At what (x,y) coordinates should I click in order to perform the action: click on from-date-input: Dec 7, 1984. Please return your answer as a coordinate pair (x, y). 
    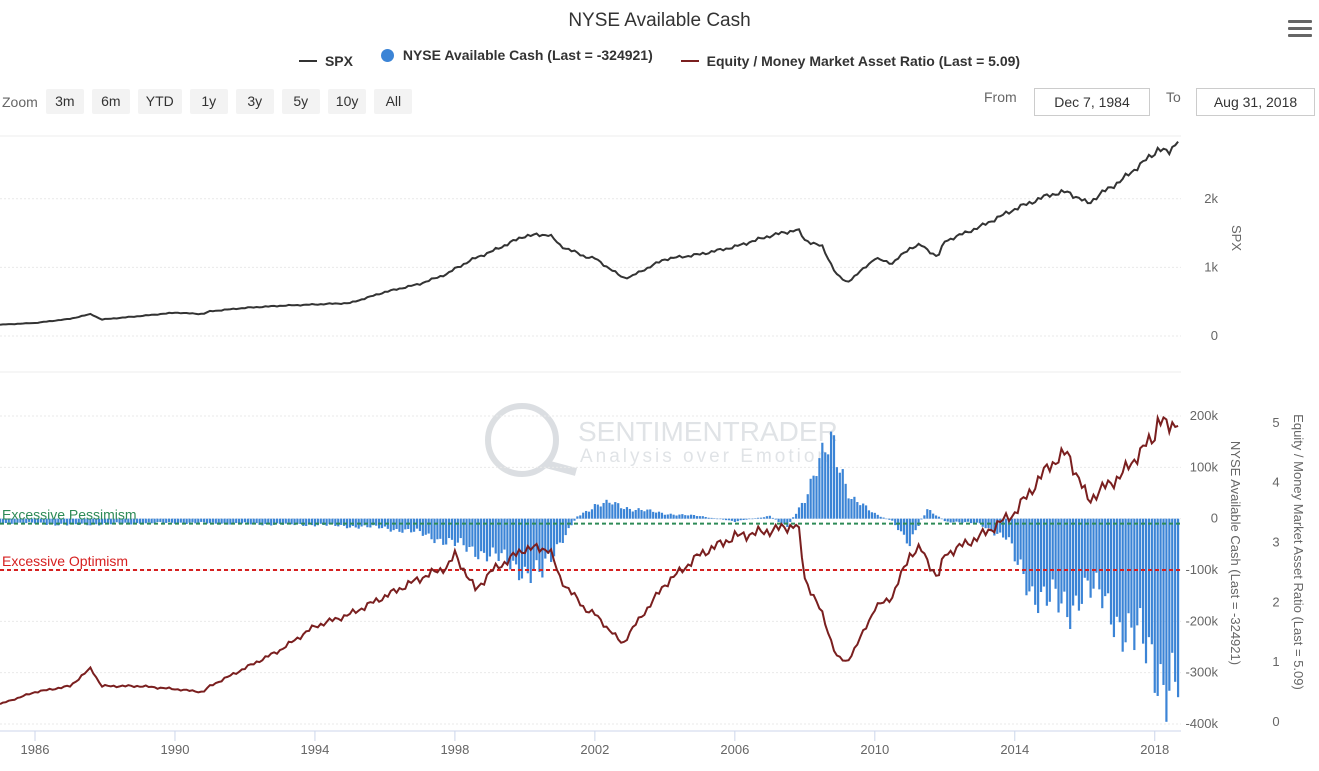
    Looking at the image, I should click on (1092, 102).